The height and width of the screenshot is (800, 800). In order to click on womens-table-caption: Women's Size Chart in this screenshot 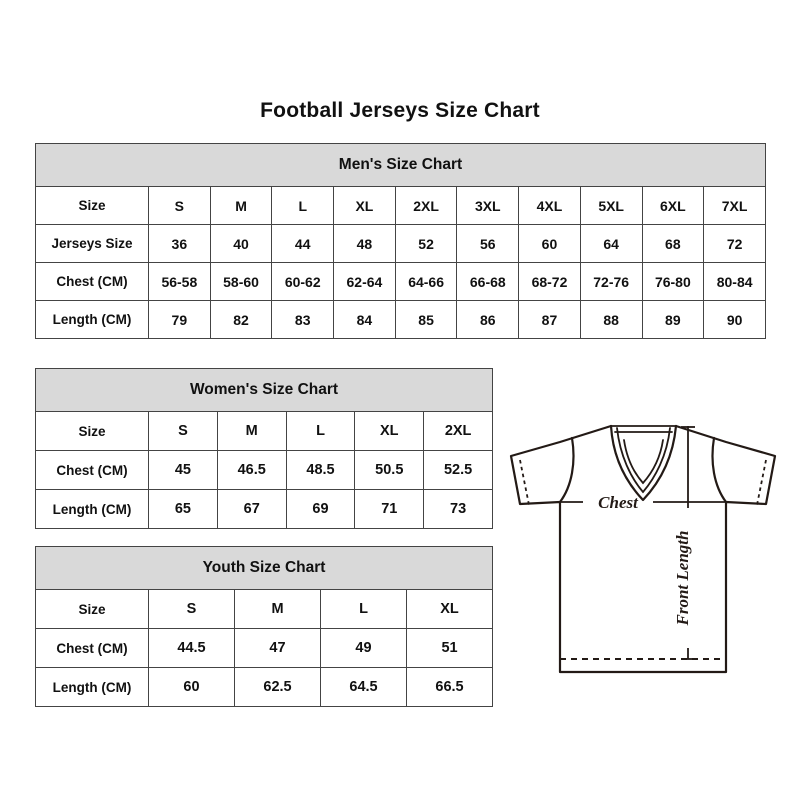, I will do `click(264, 390)`.